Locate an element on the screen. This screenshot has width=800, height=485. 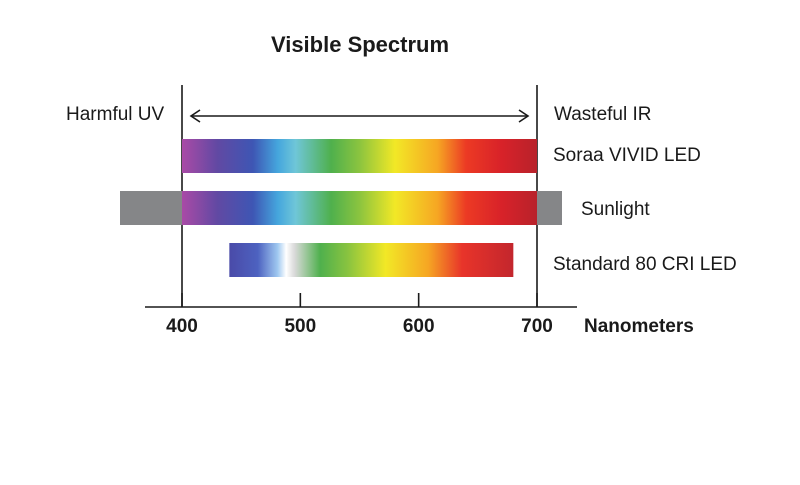
arrowhead-left-icon is located at coordinates (195, 116).